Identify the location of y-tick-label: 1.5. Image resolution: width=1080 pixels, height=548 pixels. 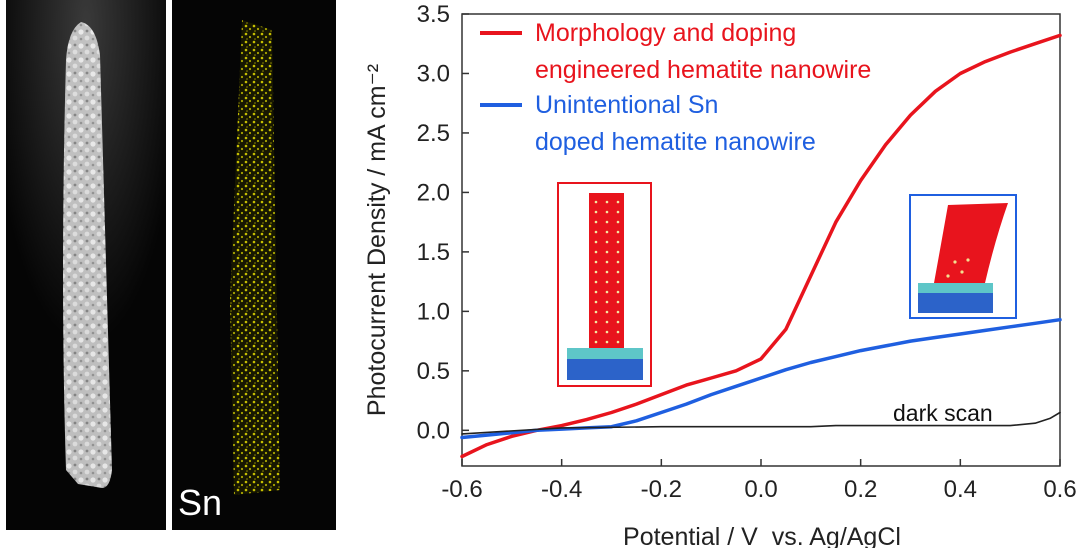
(433, 252).